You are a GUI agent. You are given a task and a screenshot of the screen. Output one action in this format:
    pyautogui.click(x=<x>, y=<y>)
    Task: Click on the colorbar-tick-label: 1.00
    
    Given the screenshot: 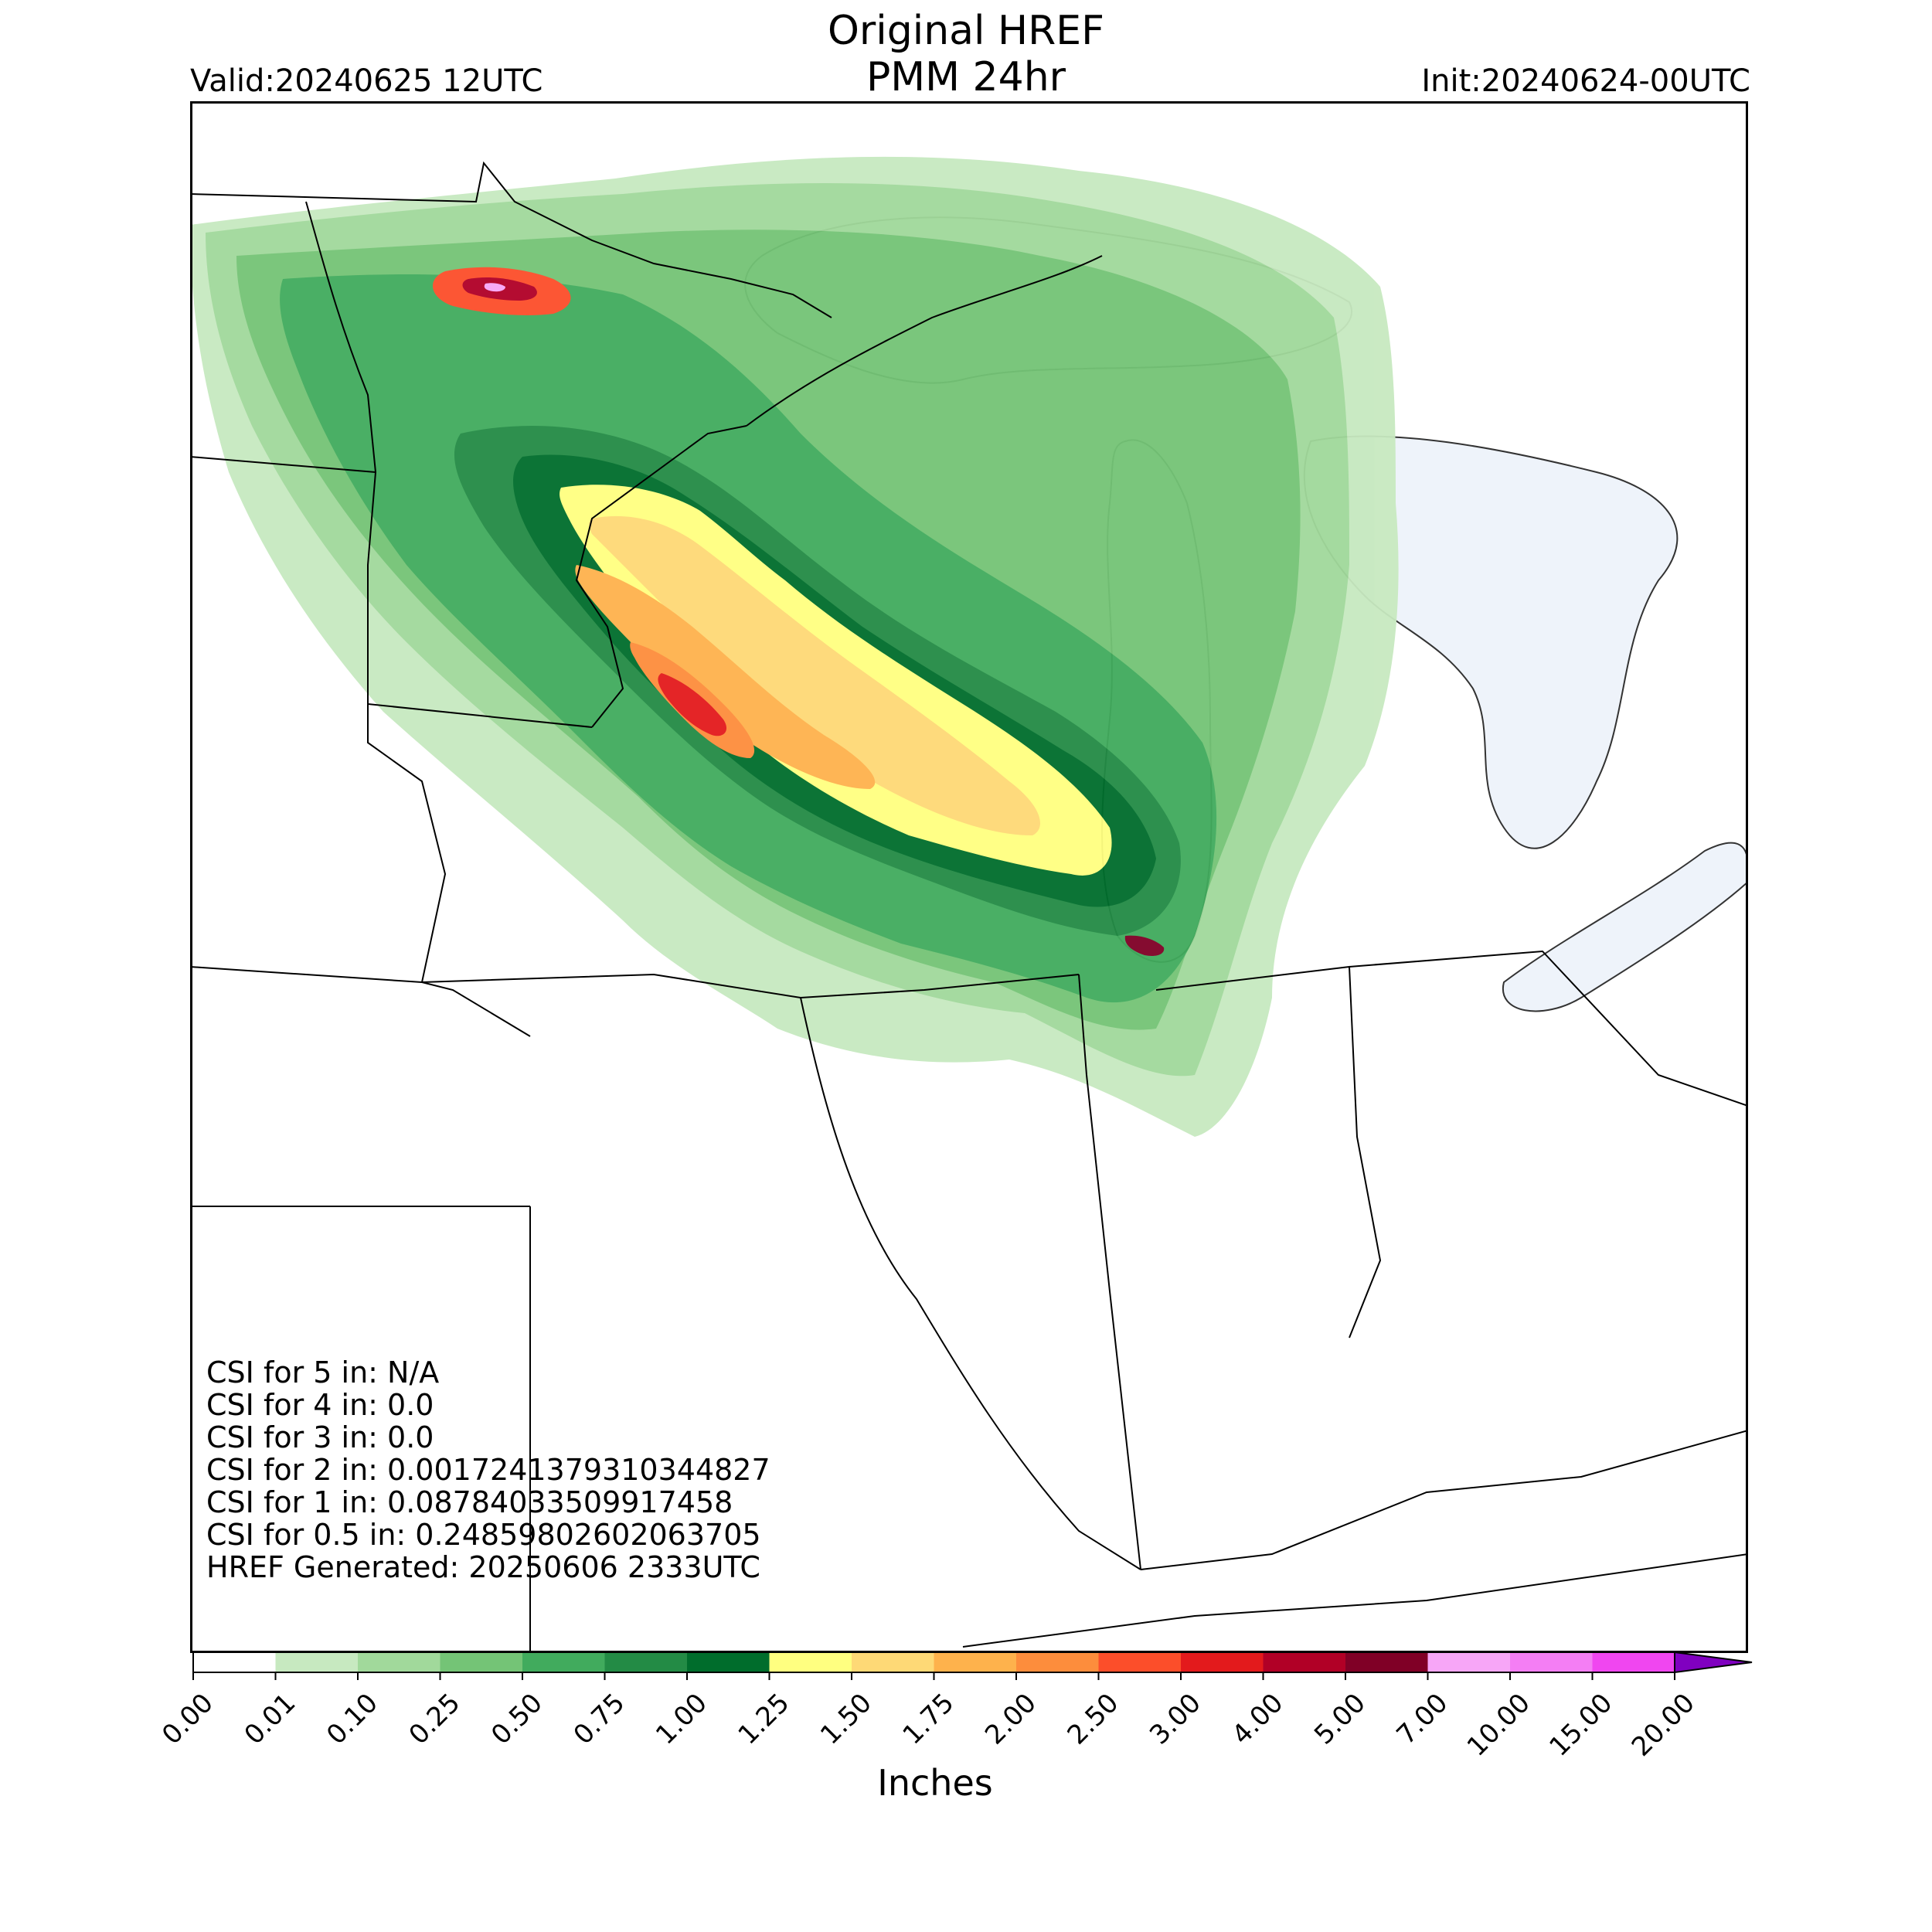 What is the action you would take?
    pyautogui.click(x=681, y=1719)
    